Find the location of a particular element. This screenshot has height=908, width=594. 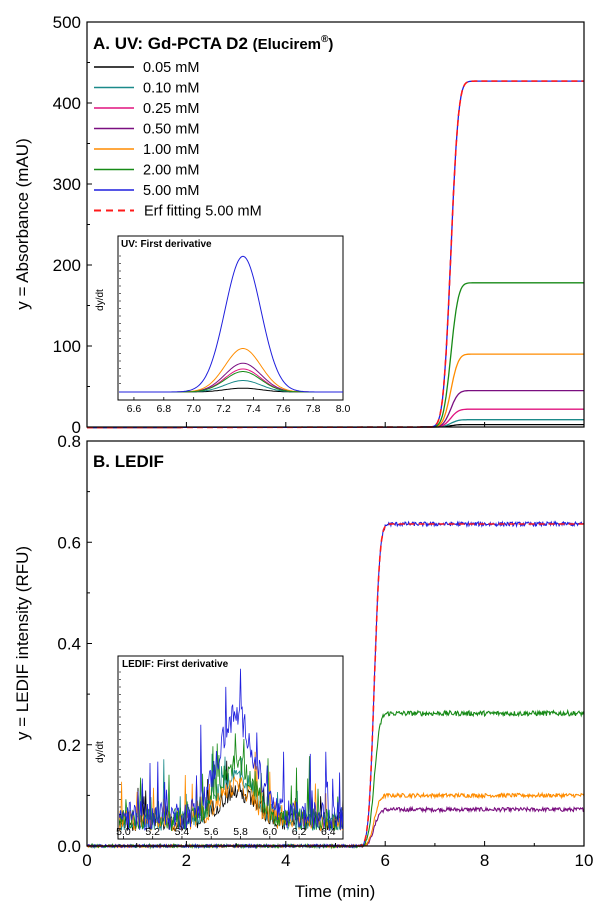

panel-b-inset-x-tick-label: 6.2 is located at coordinates (299, 832).